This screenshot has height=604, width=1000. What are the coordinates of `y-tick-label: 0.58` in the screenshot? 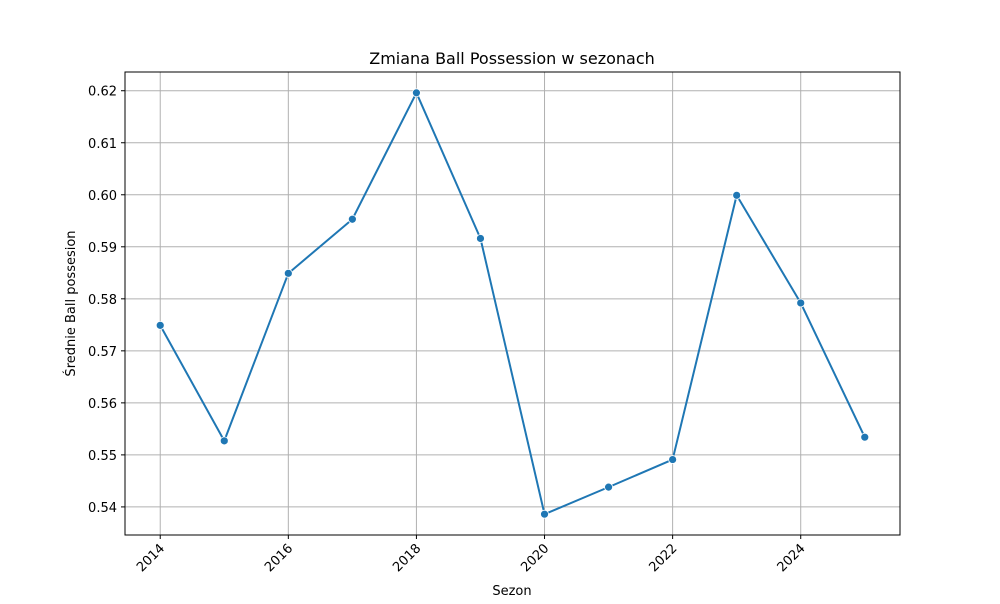 It's located at (102, 300).